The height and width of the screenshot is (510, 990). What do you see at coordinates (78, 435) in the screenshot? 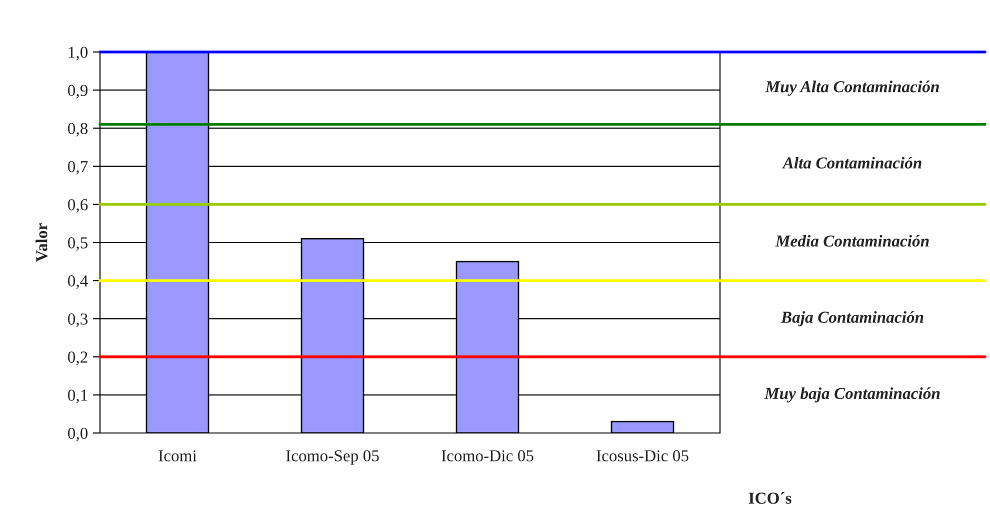
I see `y-tick-label: 0,0` at bounding box center [78, 435].